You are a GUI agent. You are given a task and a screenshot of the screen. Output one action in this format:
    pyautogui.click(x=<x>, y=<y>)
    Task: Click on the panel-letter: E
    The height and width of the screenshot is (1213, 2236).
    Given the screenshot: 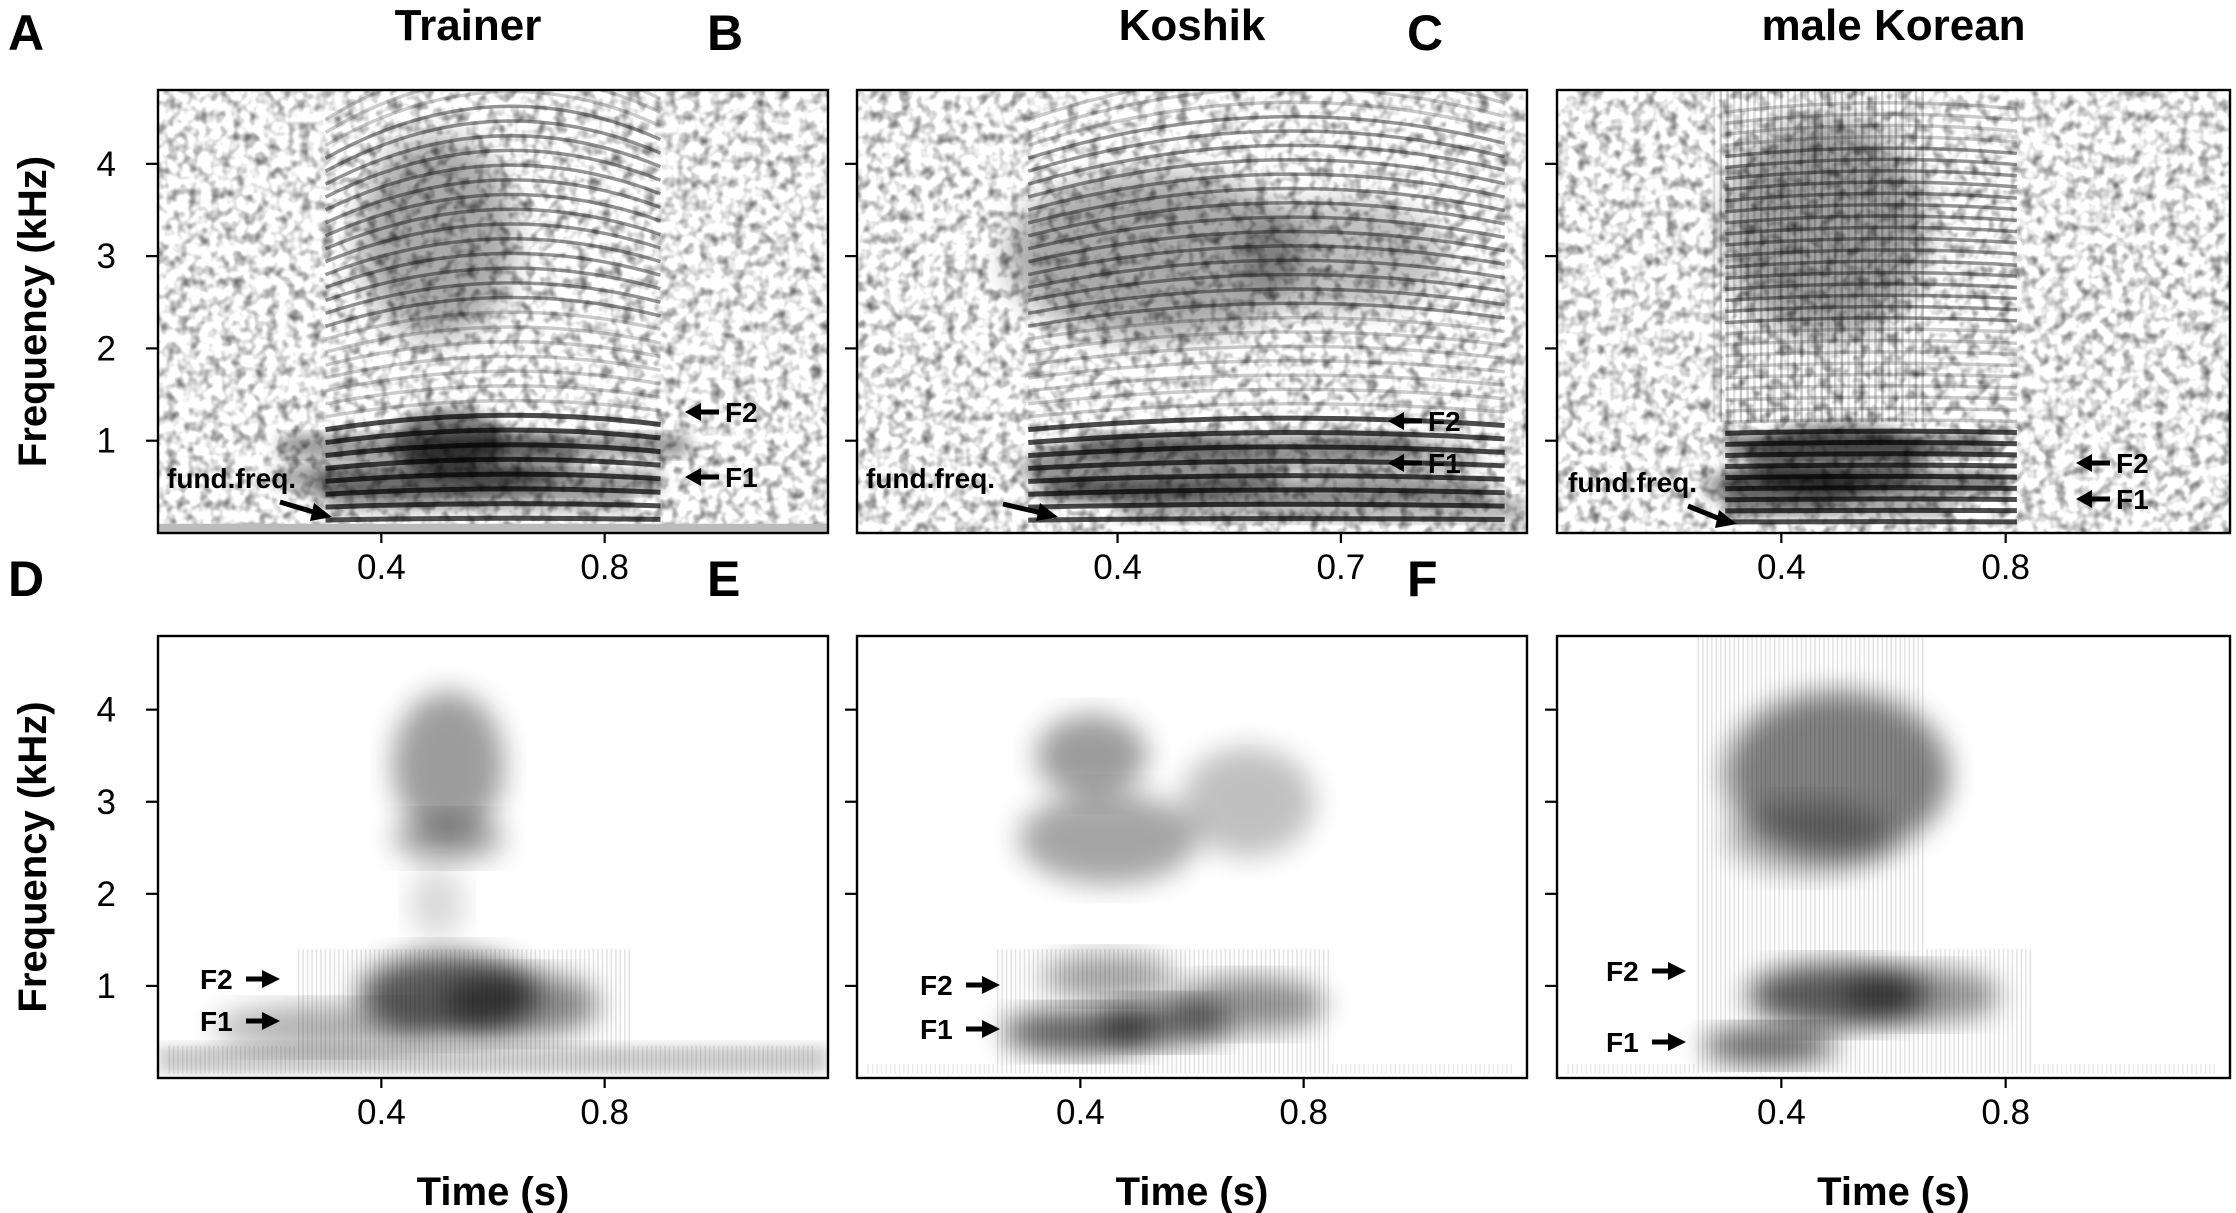 What is the action you would take?
    pyautogui.click(x=723, y=579)
    